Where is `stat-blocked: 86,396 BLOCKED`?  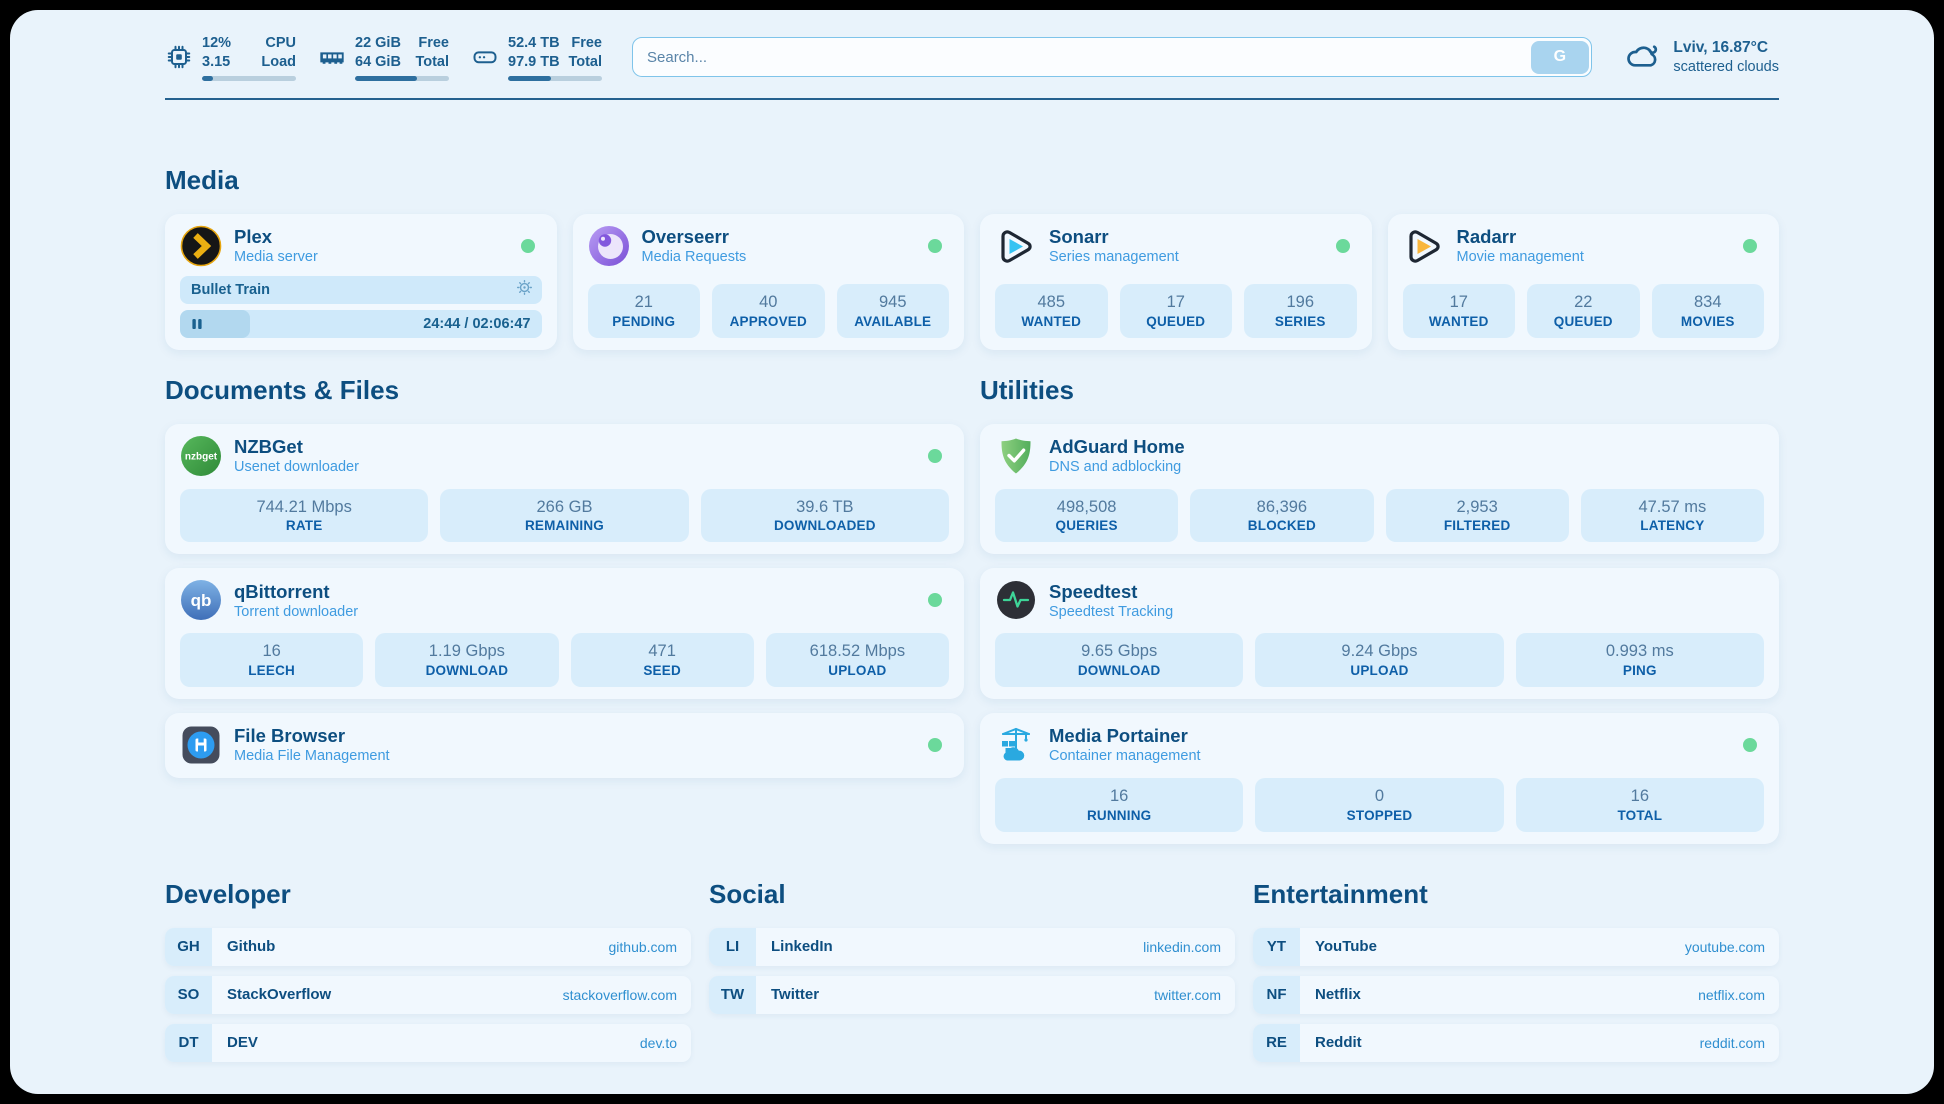
stat-blocked: 86,396 BLOCKED is located at coordinates (1282, 515).